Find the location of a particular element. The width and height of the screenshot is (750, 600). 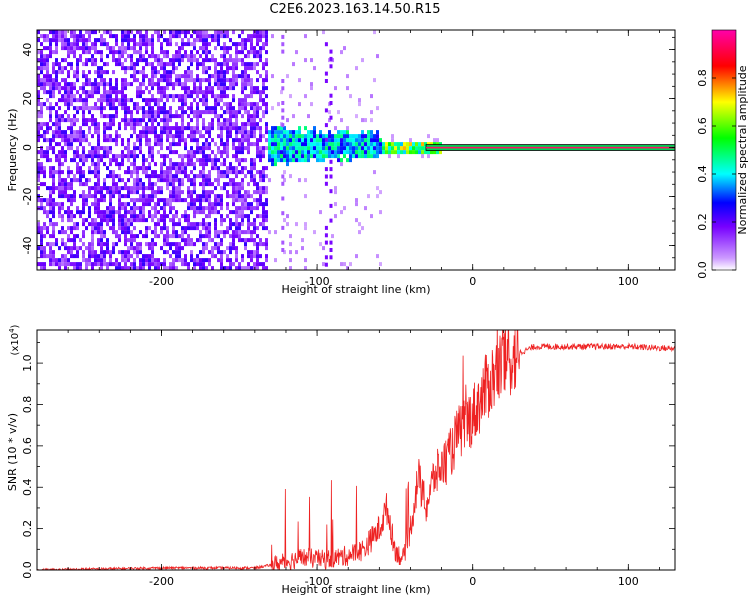

chart-title: C2E6.2023.163.14.50.R15 is located at coordinates (355, 9).